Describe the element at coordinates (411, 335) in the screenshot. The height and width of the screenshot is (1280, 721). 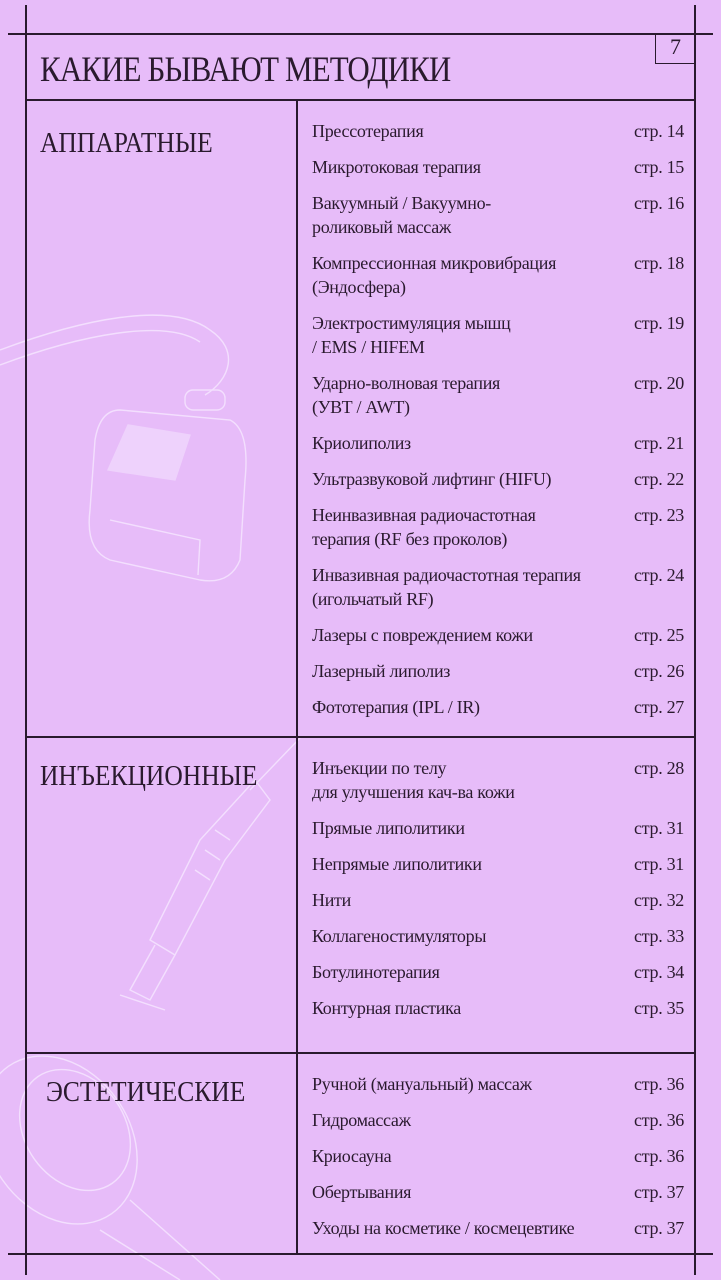
I see `entry-name: Электростимуляция мышц / EMS / HIFEM` at that location.